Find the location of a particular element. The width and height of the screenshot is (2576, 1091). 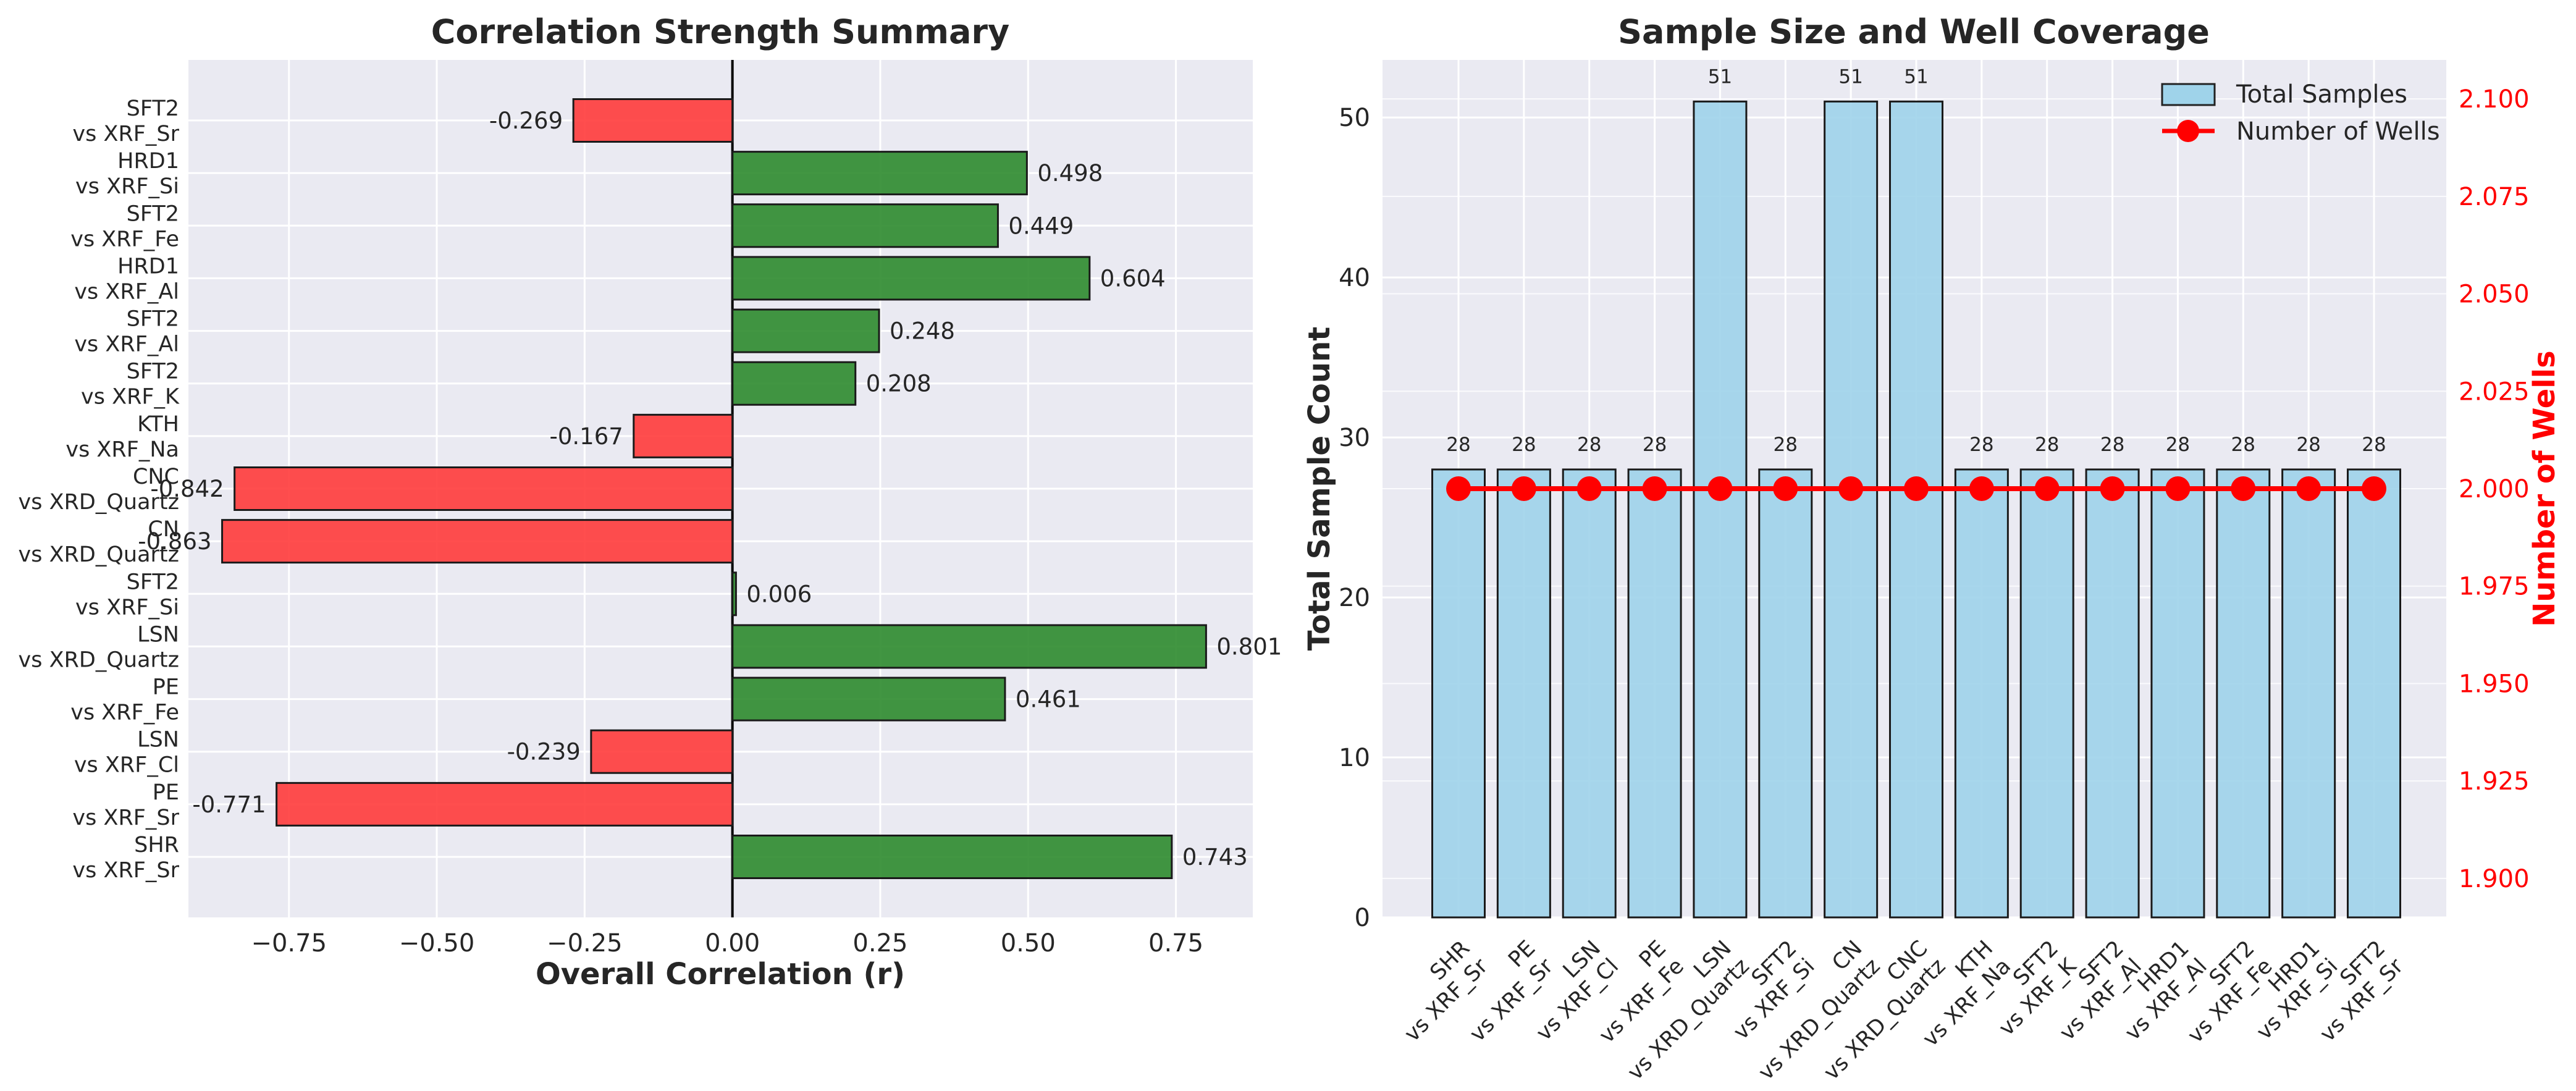

sample-bar-sft2-vs-xrf-al is located at coordinates (2112, 693).